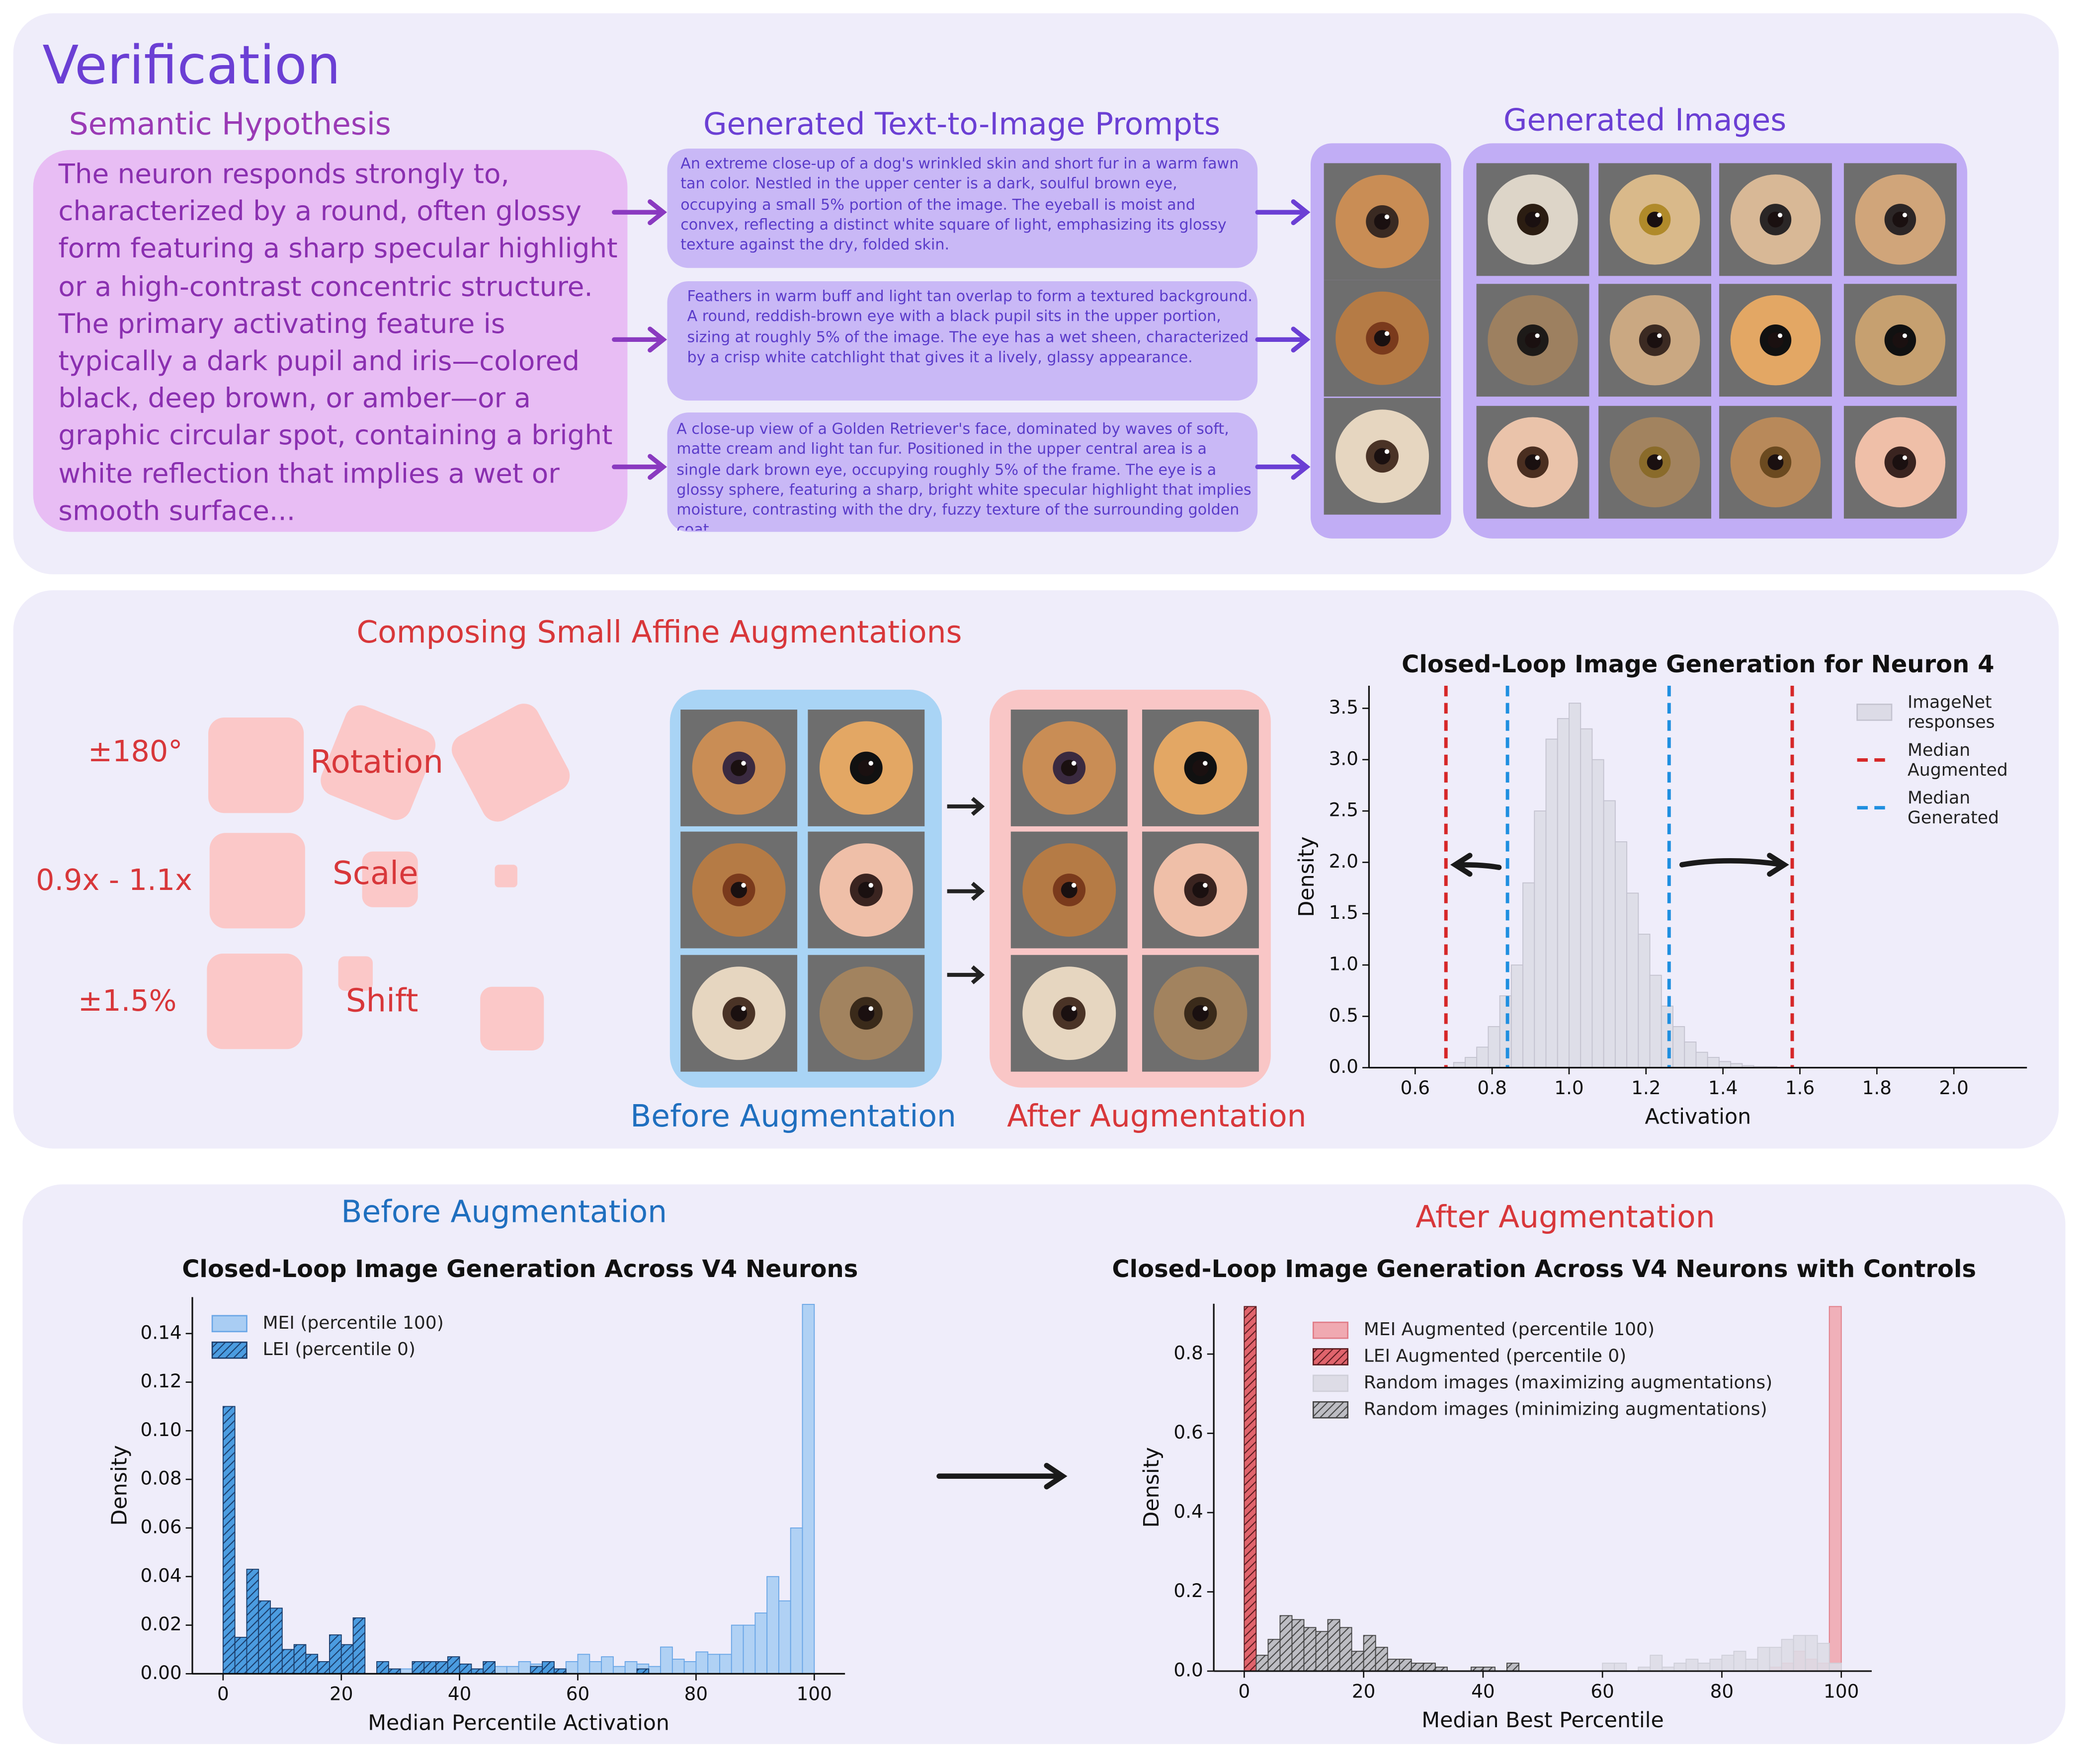 The width and height of the screenshot is (2080, 1764). I want to click on legend-label: LEI Augmented (percentile 0), so click(1495, 1356).